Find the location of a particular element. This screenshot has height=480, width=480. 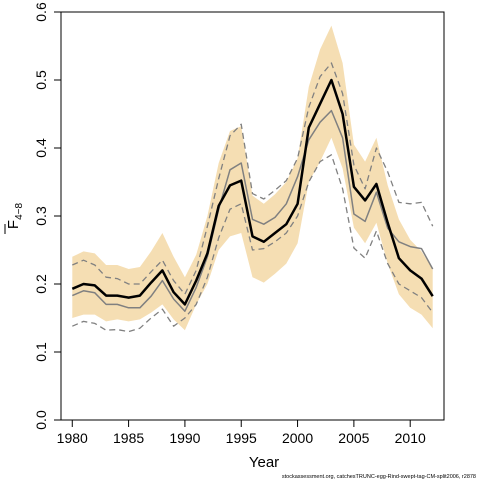

y-axis-title-subscript: 4−8 is located at coordinates (19, 210).